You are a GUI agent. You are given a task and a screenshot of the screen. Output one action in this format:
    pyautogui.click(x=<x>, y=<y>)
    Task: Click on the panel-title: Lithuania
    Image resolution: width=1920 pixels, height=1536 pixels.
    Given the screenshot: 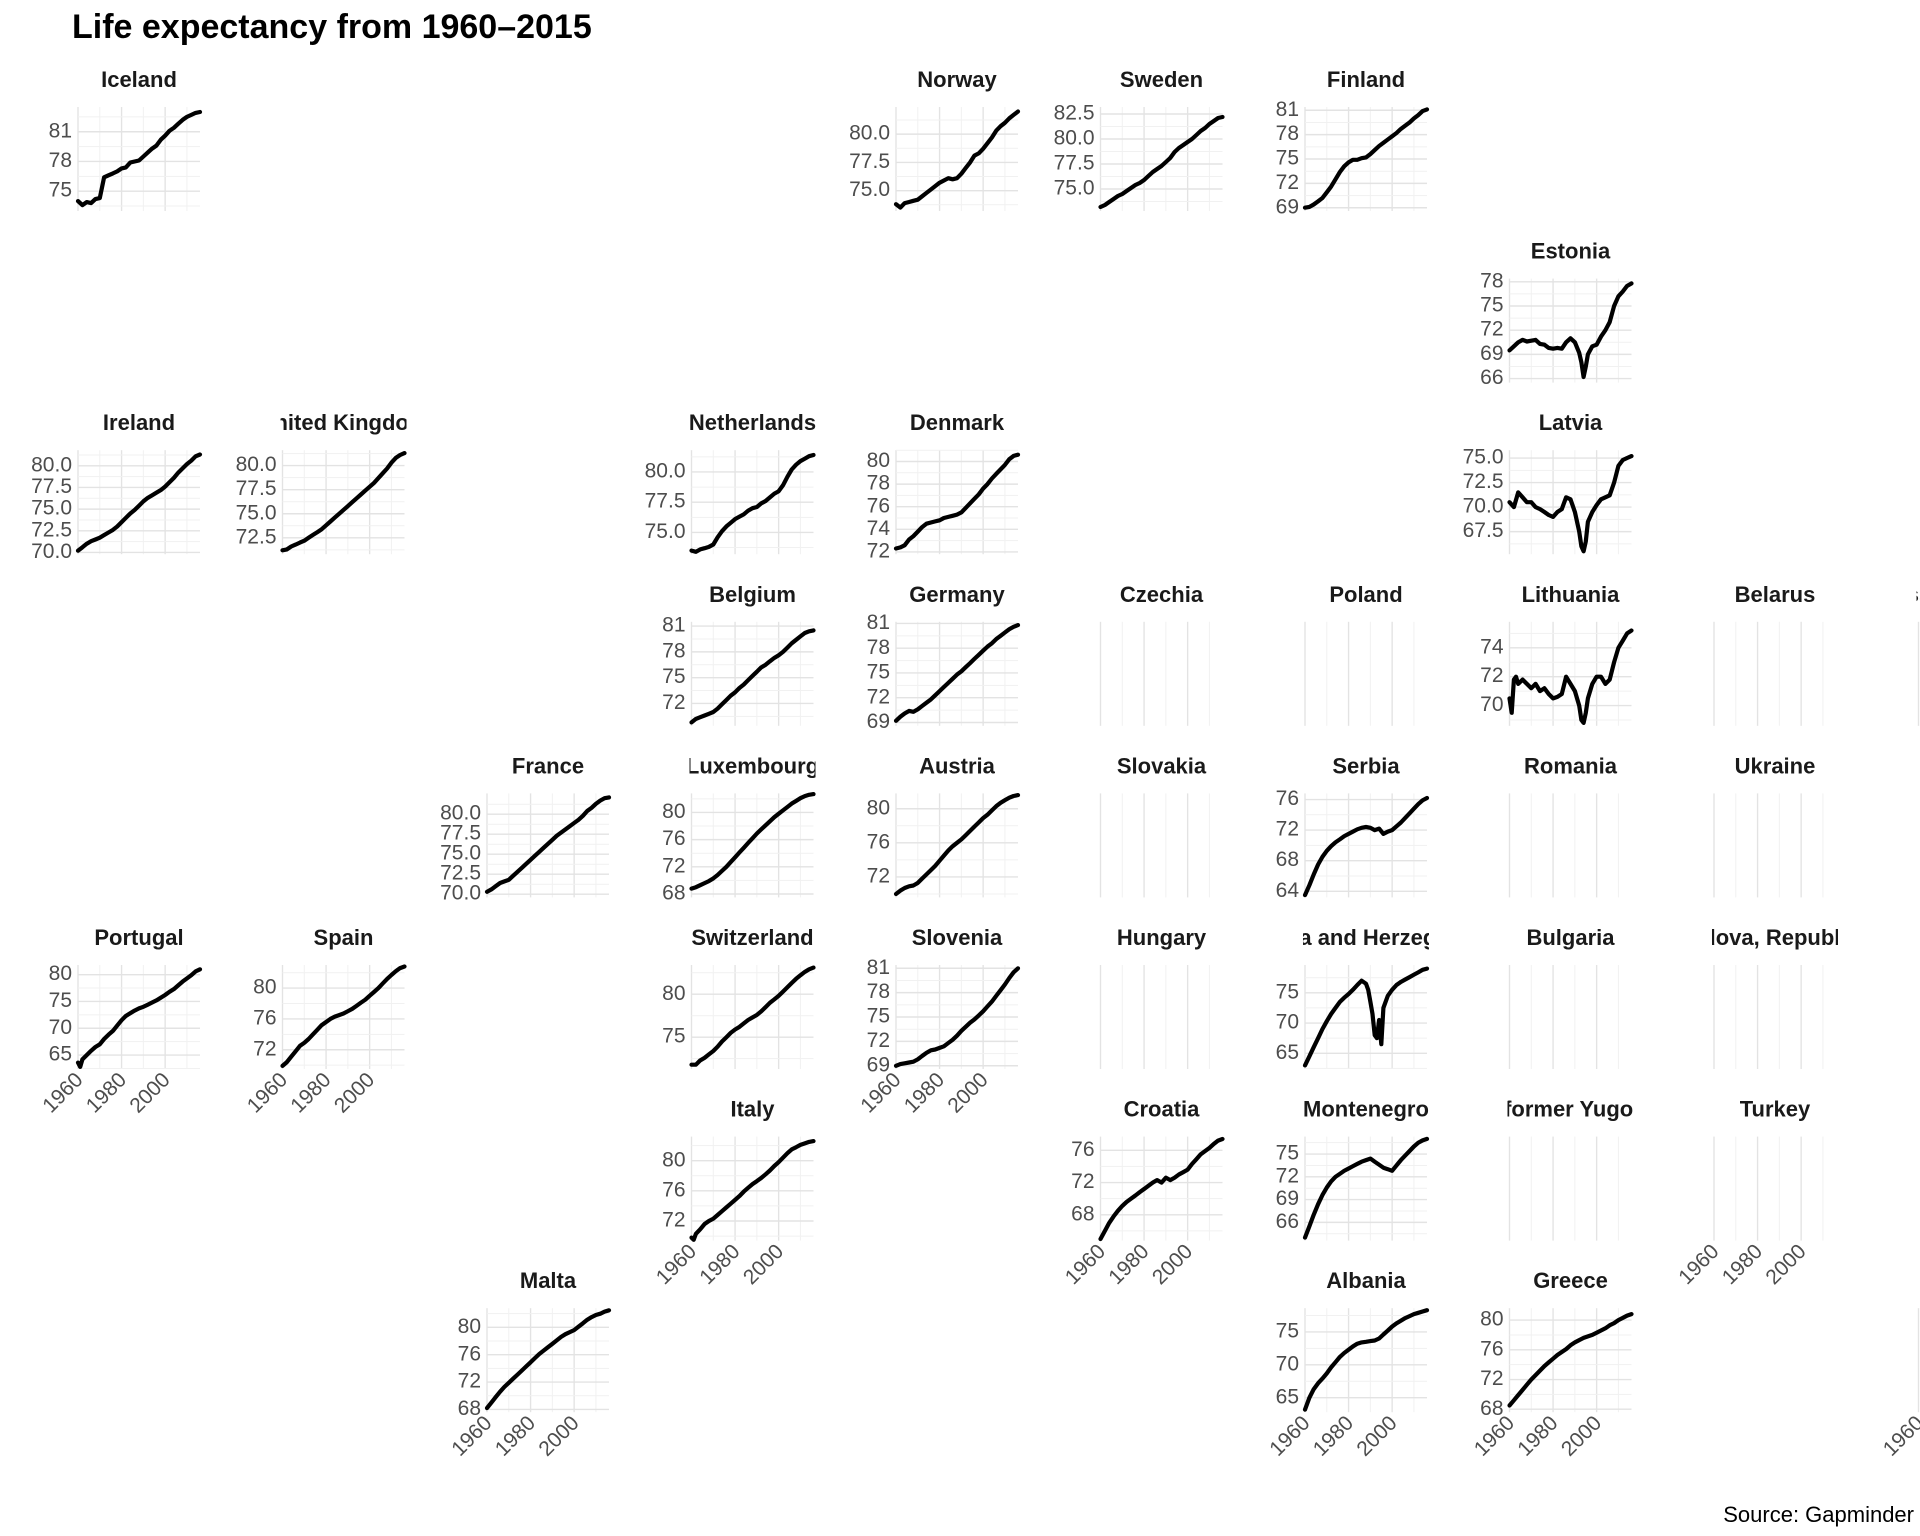 What is the action you would take?
    pyautogui.click(x=1571, y=594)
    